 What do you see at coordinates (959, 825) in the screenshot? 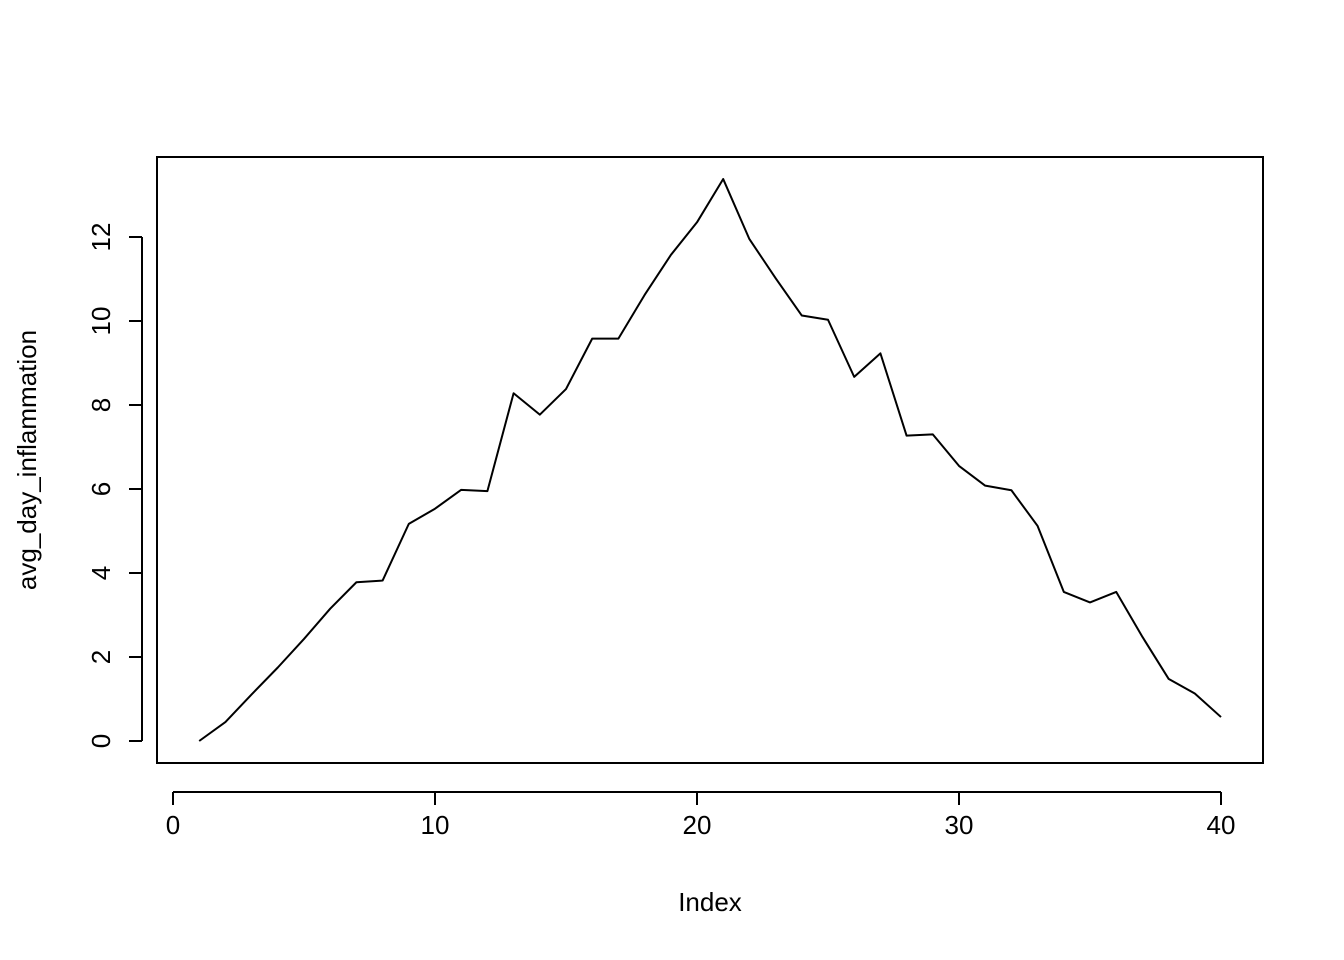
I see `x-tick-label: 30` at bounding box center [959, 825].